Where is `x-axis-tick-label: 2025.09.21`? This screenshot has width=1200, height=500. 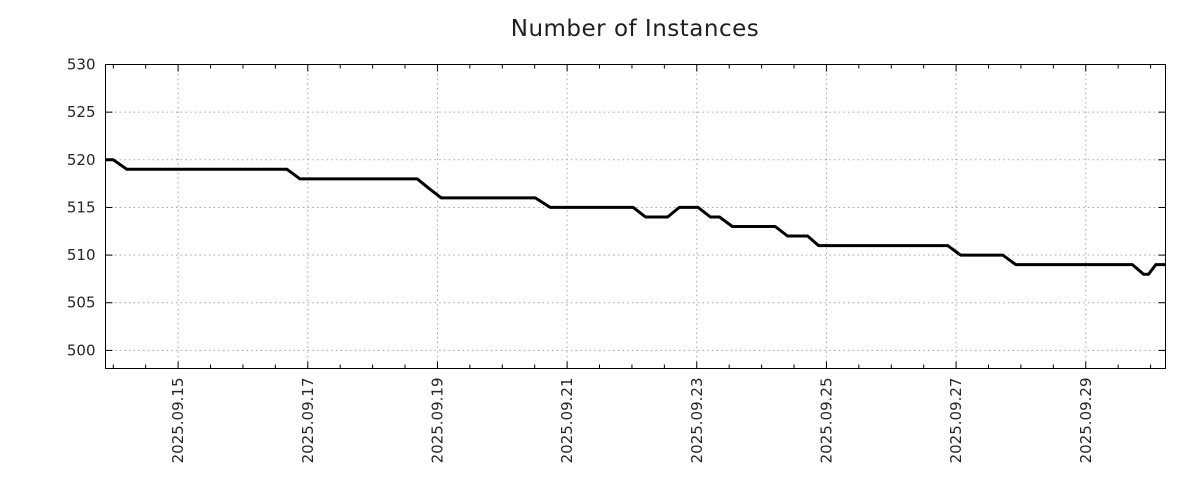
x-axis-tick-label: 2025.09.21 is located at coordinates (567, 421).